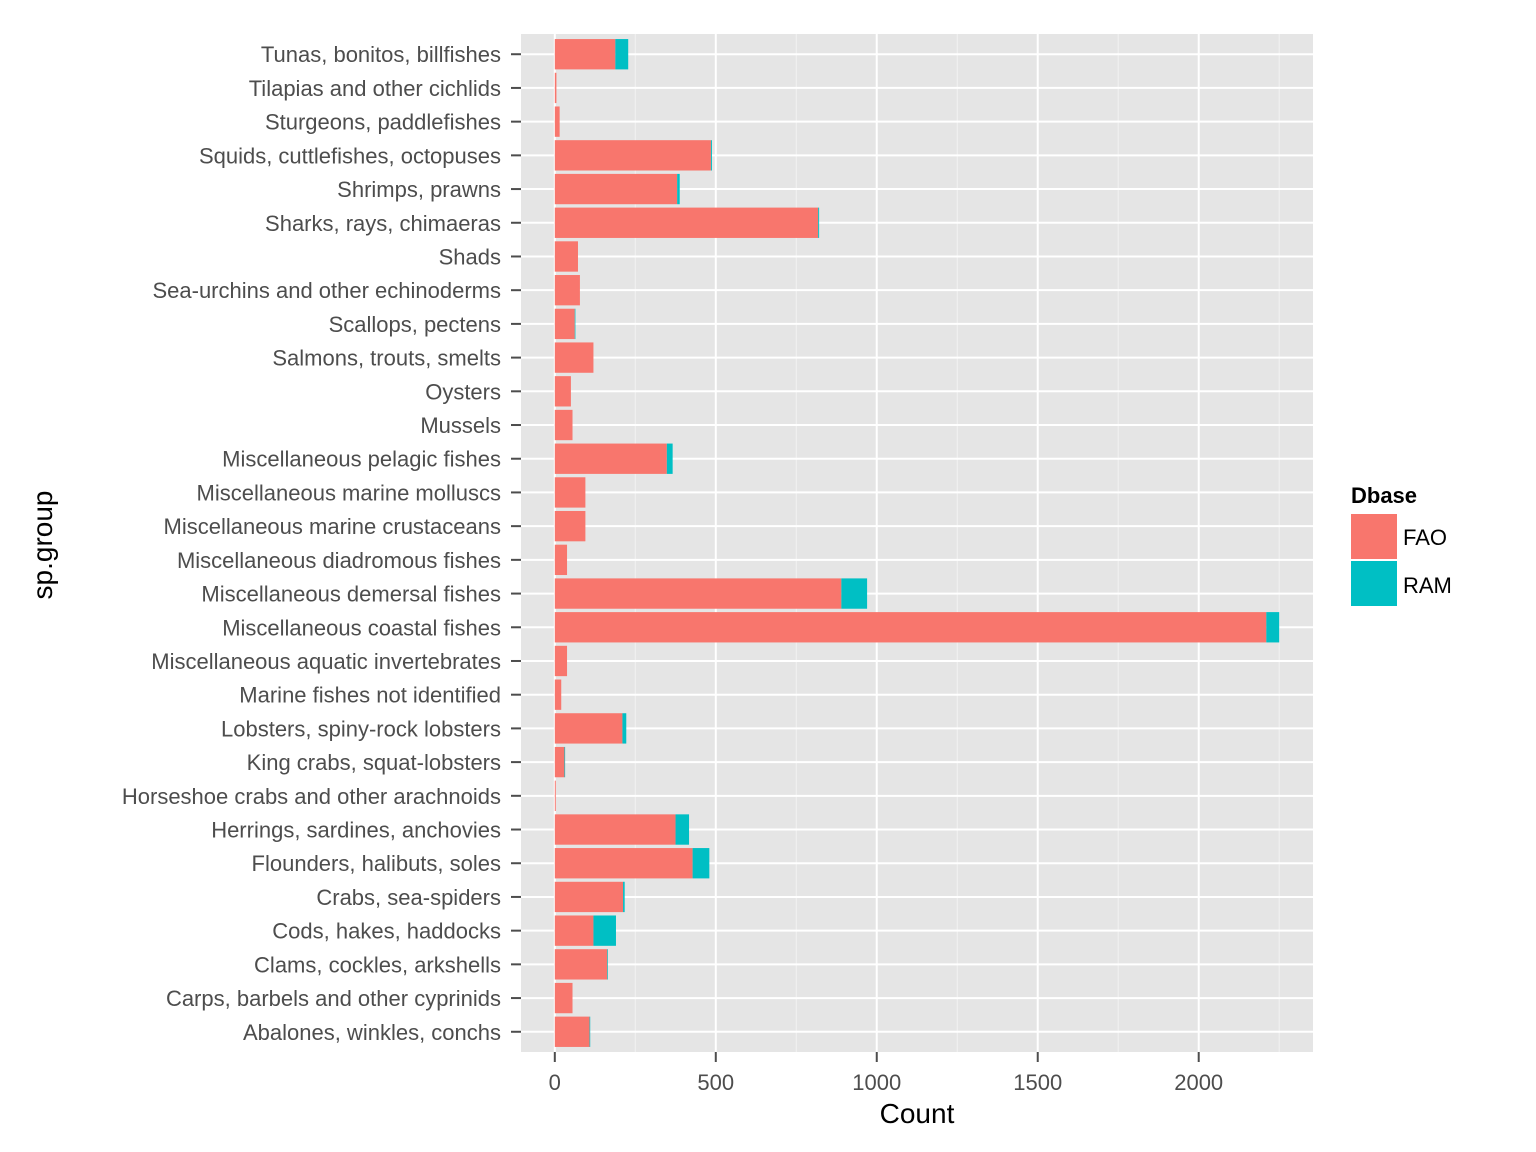 The width and height of the screenshot is (1536, 1152). Describe the element at coordinates (361, 627) in the screenshot. I see `y-tick-label: Miscellaneous coastal fishes` at that location.